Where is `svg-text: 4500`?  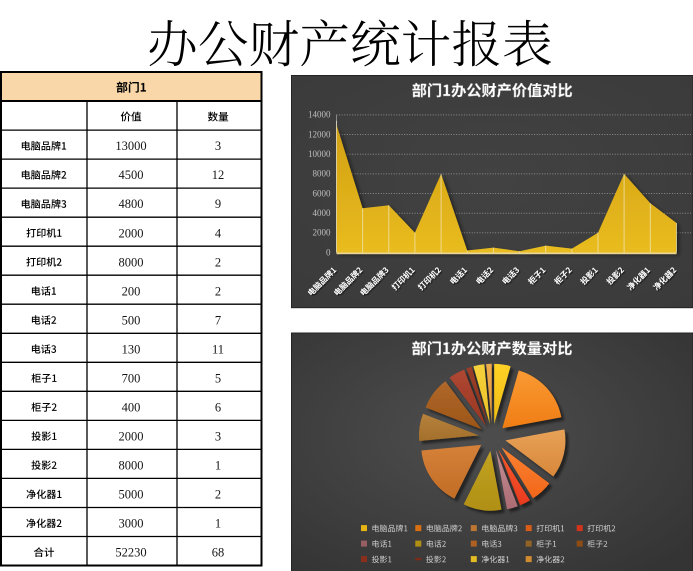
svg-text: 4500 is located at coordinates (131, 175).